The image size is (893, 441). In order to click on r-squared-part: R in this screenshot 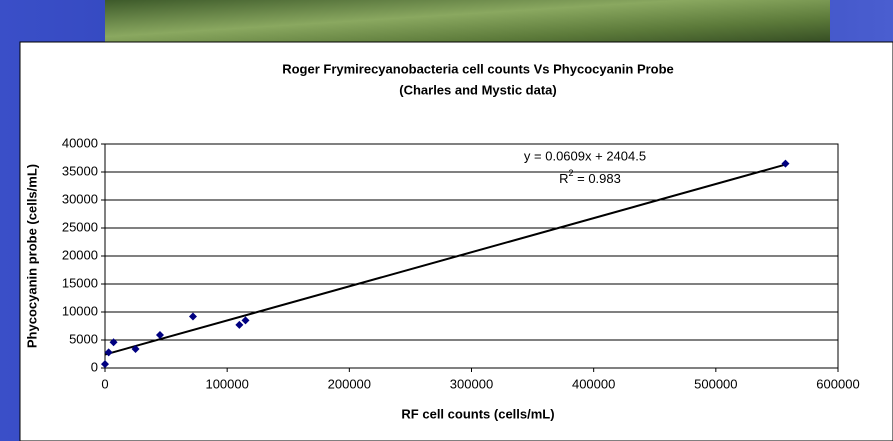, I will do `click(563, 178)`.